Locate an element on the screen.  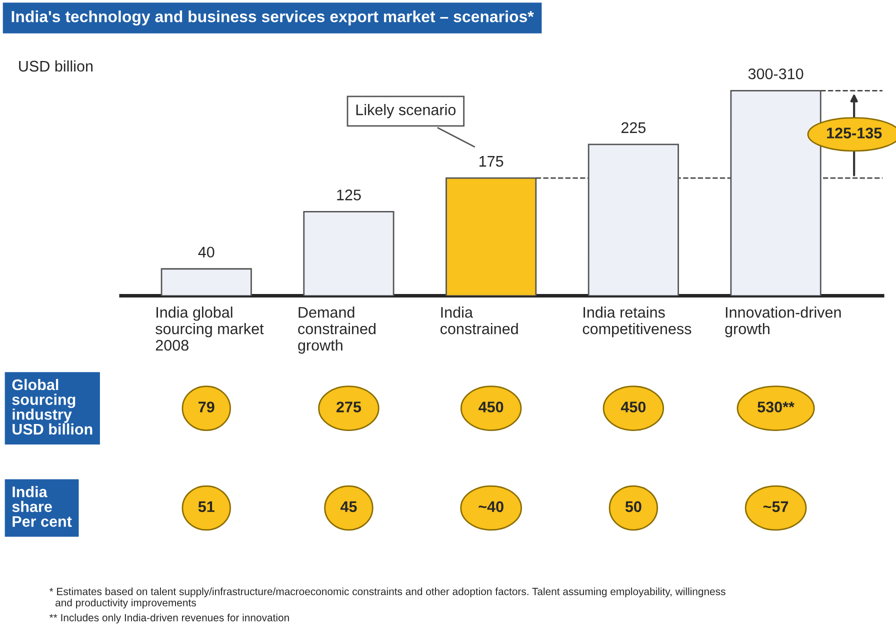
text: 275 is located at coordinates (349, 407).